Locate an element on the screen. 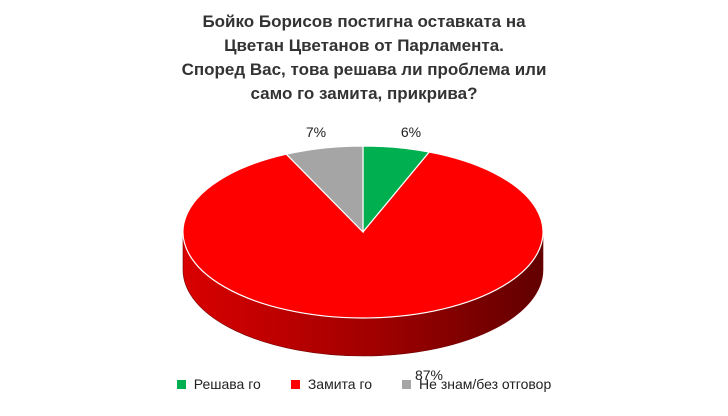  data-label-sweeps: 87% is located at coordinates (429, 375).